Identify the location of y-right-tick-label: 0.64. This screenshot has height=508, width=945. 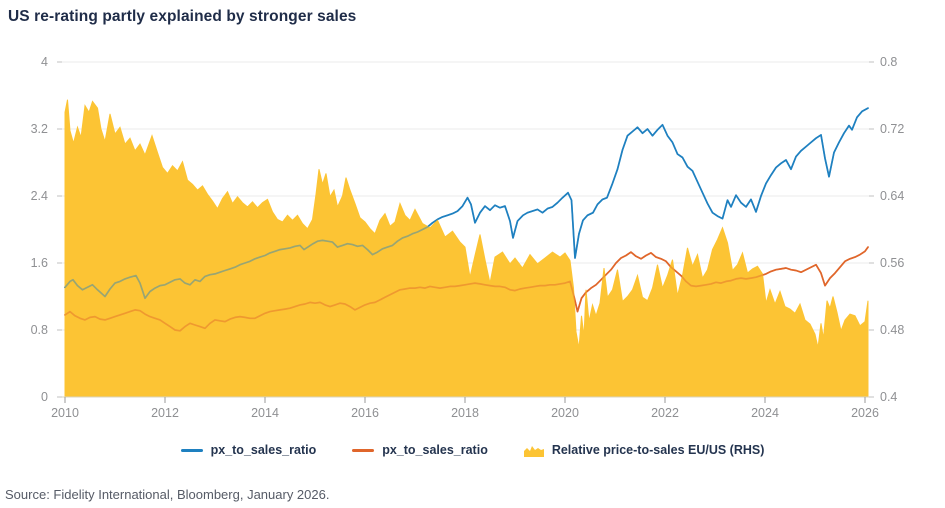
(892, 196).